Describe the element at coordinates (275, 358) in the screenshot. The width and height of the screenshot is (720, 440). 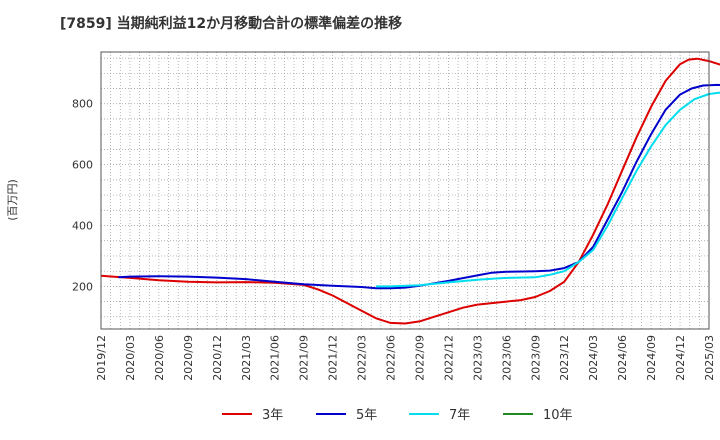
I see `x-tick-label: 2021/06` at that location.